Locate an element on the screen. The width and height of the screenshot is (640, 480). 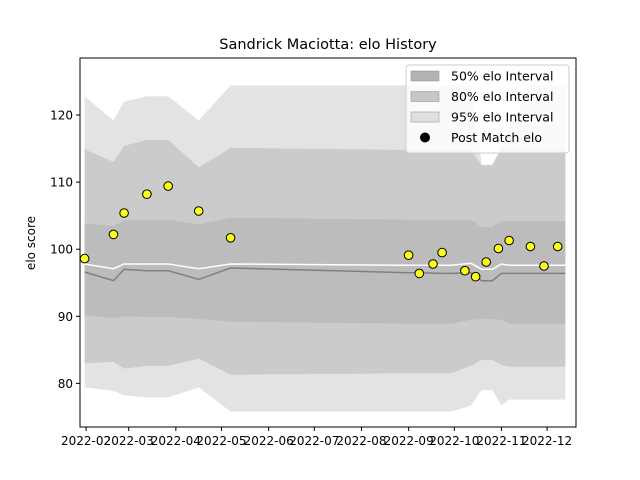
mean-elo-line is located at coordinates (325, 266).